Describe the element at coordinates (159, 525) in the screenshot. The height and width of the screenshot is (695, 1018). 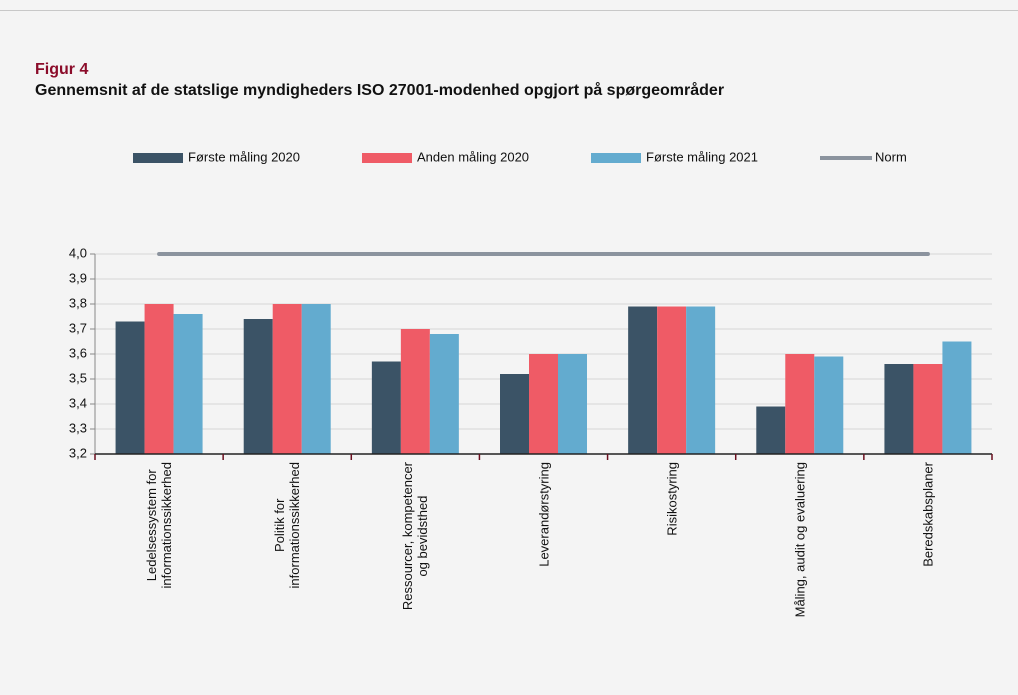
I see `x-tick-label: Ledelsessystem for informationssikkerhed` at that location.